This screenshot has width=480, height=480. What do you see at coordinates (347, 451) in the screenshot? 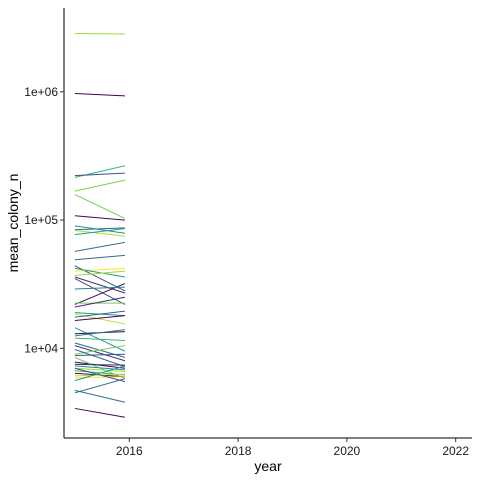
I see `x-tick-label: 2020` at bounding box center [347, 451].